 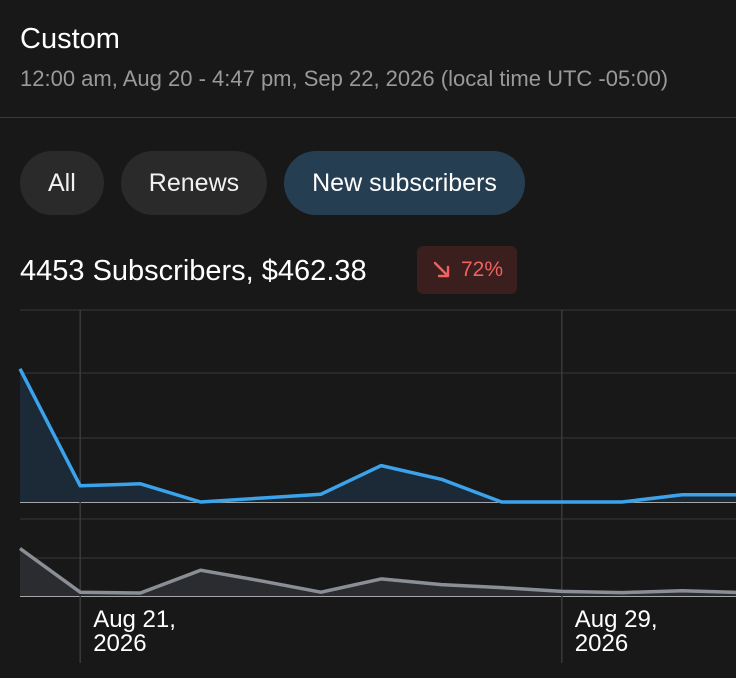 What do you see at coordinates (62, 183) in the screenshot?
I see `filter-chip-all: All` at bounding box center [62, 183].